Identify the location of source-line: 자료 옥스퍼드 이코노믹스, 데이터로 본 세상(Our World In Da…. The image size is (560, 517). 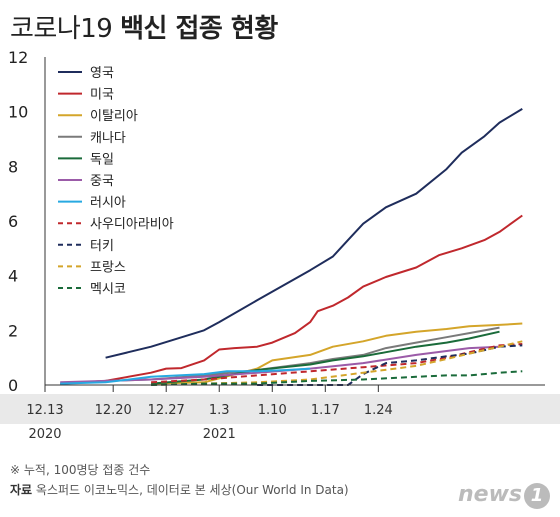
(179, 490).